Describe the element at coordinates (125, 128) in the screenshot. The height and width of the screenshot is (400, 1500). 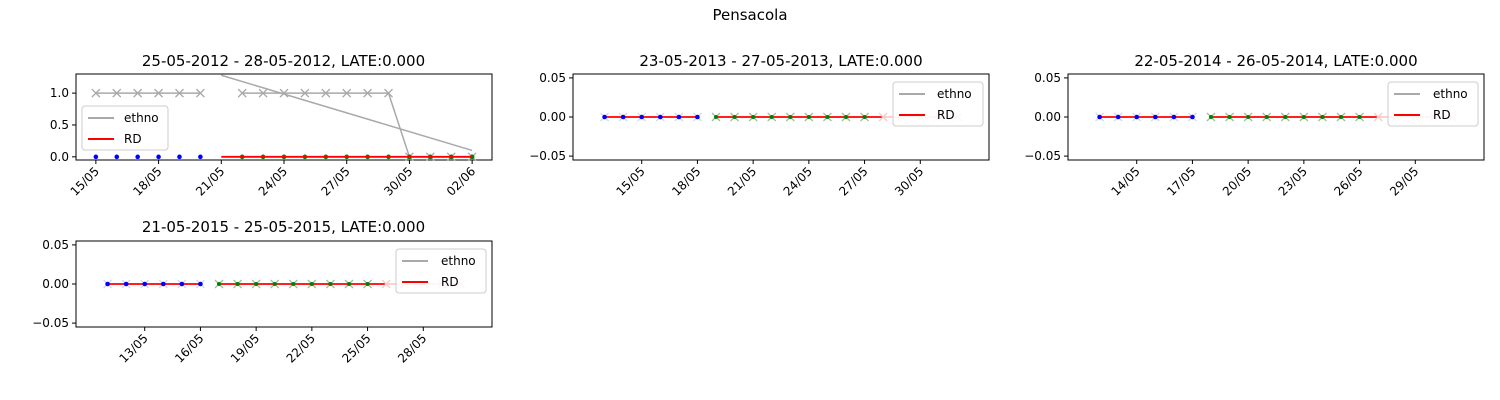
I see `panel-1-legend: ethno RD` at that location.